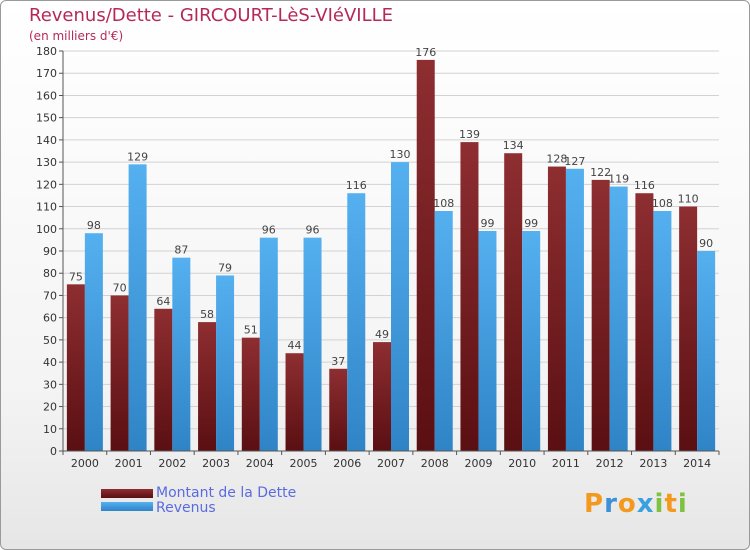 The height and width of the screenshot is (550, 750). What do you see at coordinates (556, 159) in the screenshot?
I see `data-label-dette: 128` at bounding box center [556, 159].